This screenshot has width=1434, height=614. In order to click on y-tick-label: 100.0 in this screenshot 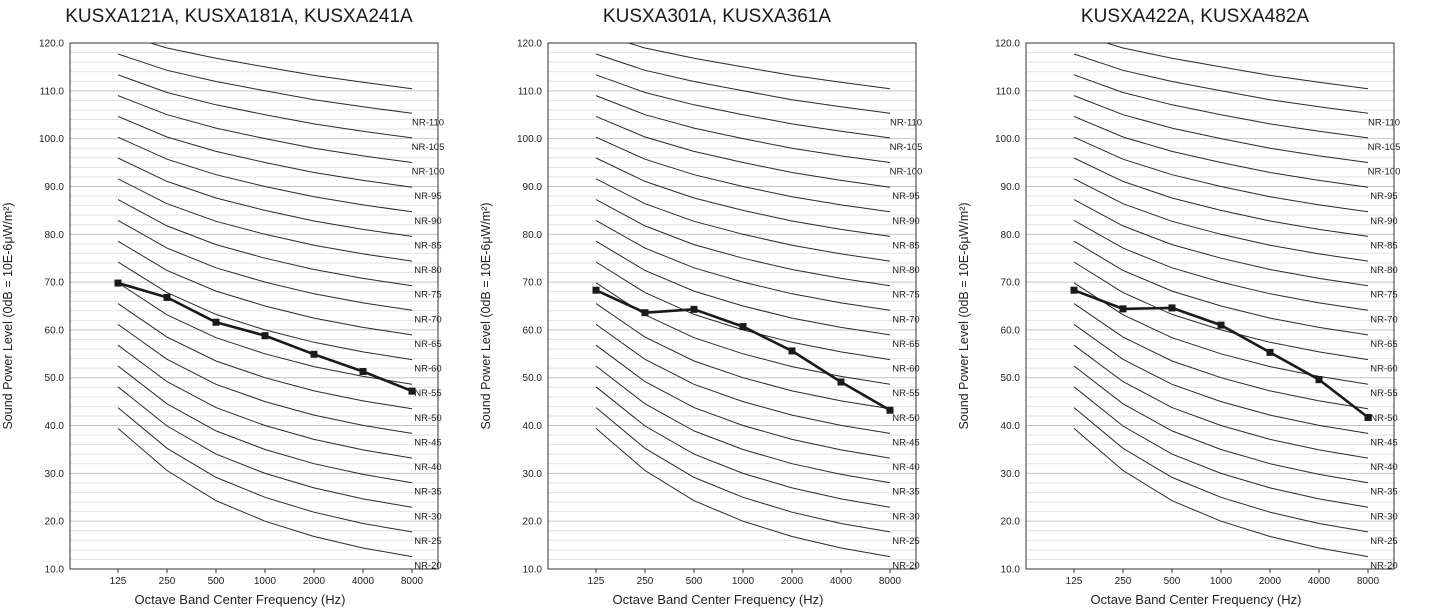, I will do `click(51, 139)`.